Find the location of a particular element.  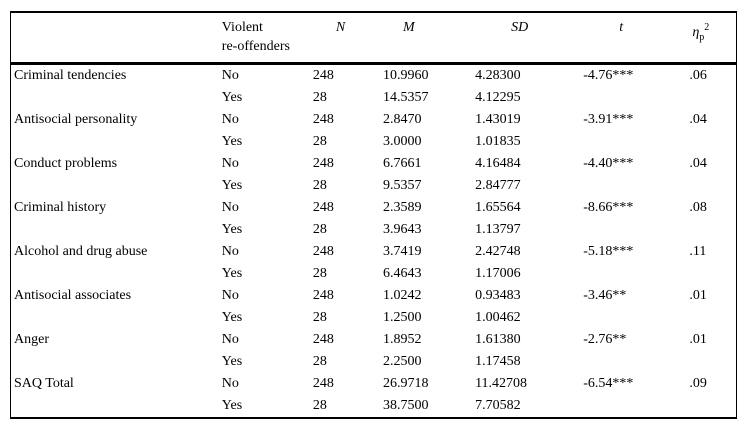

cell-t-statistic: -6.54*** is located at coordinates (608, 383).